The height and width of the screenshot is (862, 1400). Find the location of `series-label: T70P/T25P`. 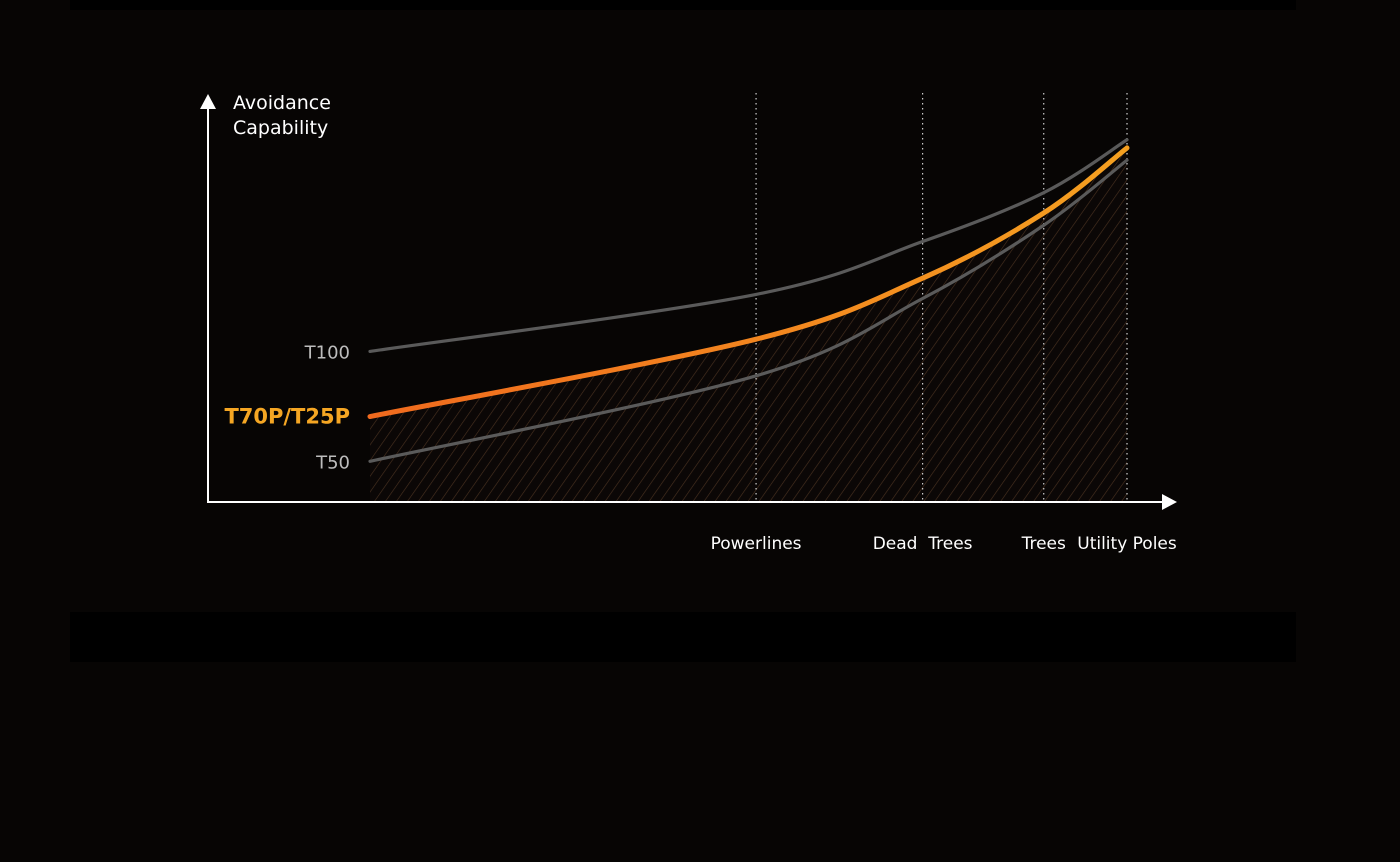

series-label: T70P/T25P is located at coordinates (287, 417).